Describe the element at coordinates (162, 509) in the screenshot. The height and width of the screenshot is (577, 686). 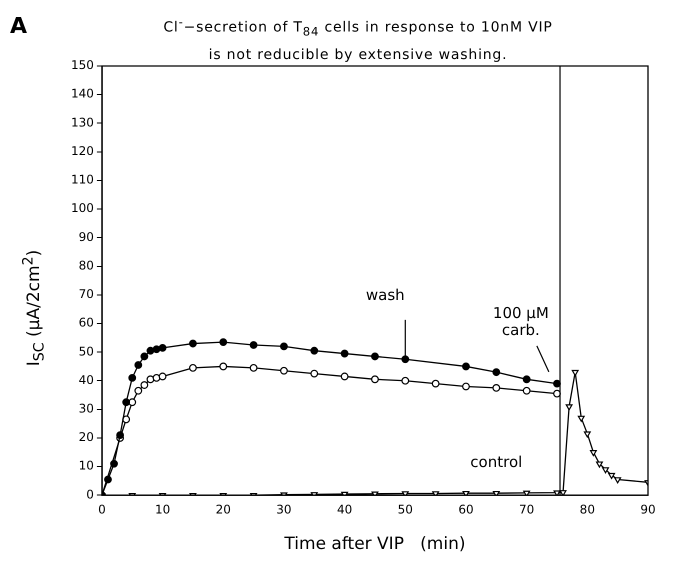
I see `x-tick-label: 10` at that location.